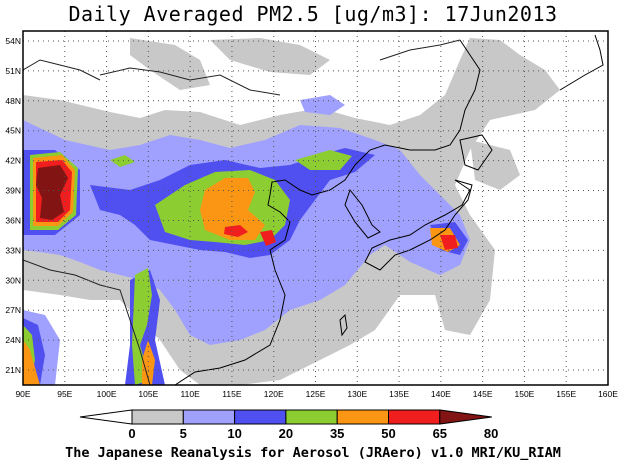 This screenshot has height=466, width=626. What do you see at coordinates (357, 394) in the screenshot?
I see `lon-tick-label: 130E` at bounding box center [357, 394].